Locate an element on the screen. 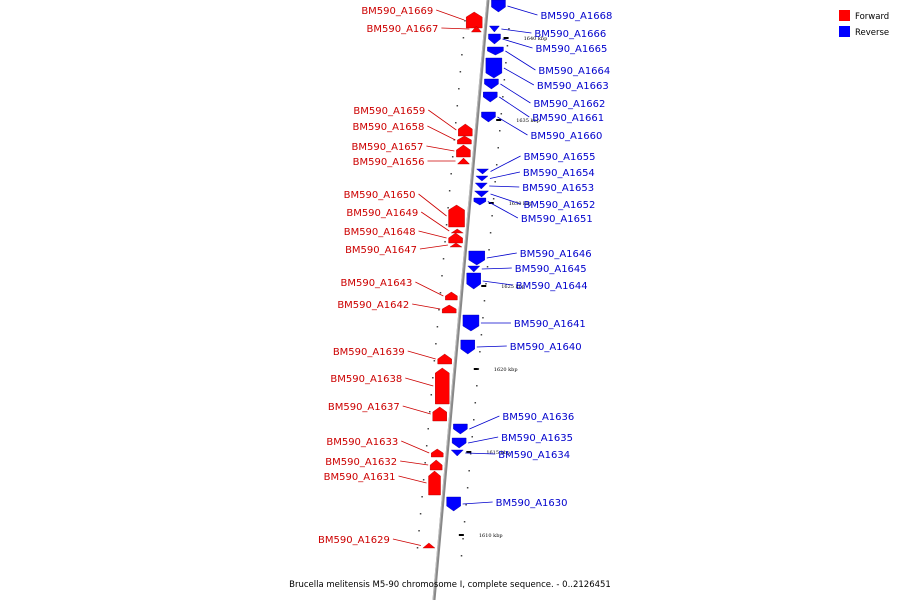 This screenshot has height=600, width=900. forward-gene-label: BM590_A1656 is located at coordinates (389, 162).